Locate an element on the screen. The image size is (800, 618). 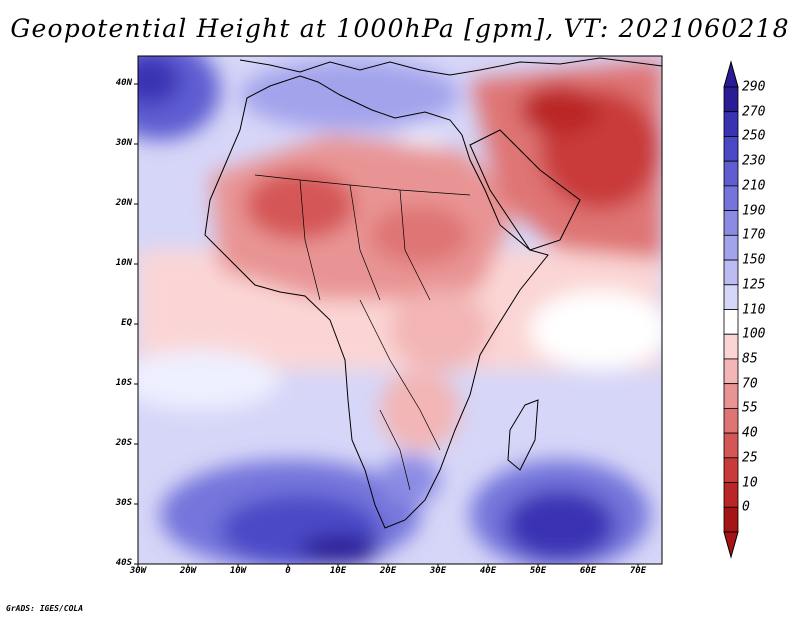
colorbar-level-label: 250 is located at coordinates (754, 136).